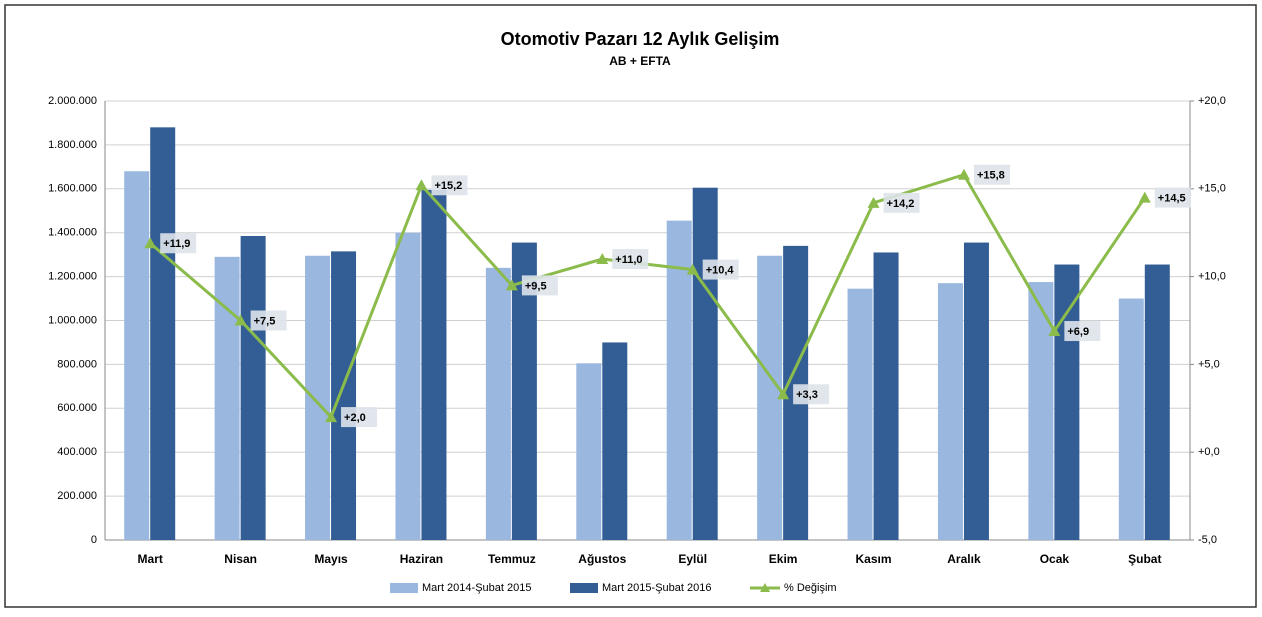 The width and height of the screenshot is (1262, 617). I want to click on data-label: +15,2, so click(448, 186).